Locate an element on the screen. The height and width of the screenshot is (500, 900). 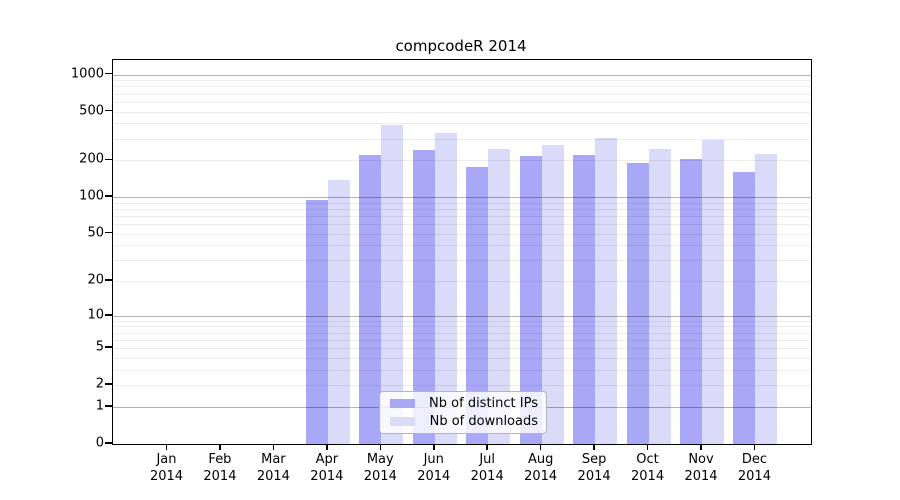
bar-oct-downloads is located at coordinates (659, 296).